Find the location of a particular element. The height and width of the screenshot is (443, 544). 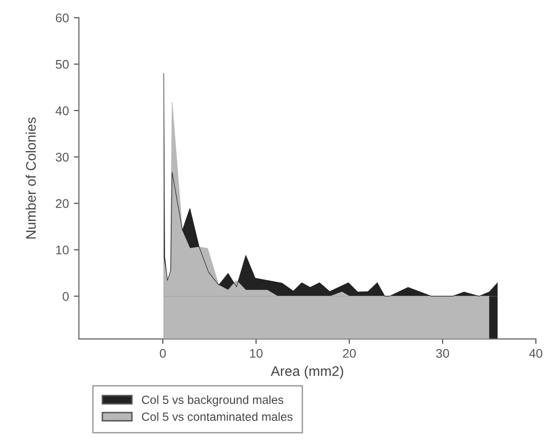

y-tick-label: 40 is located at coordinates (62, 111).